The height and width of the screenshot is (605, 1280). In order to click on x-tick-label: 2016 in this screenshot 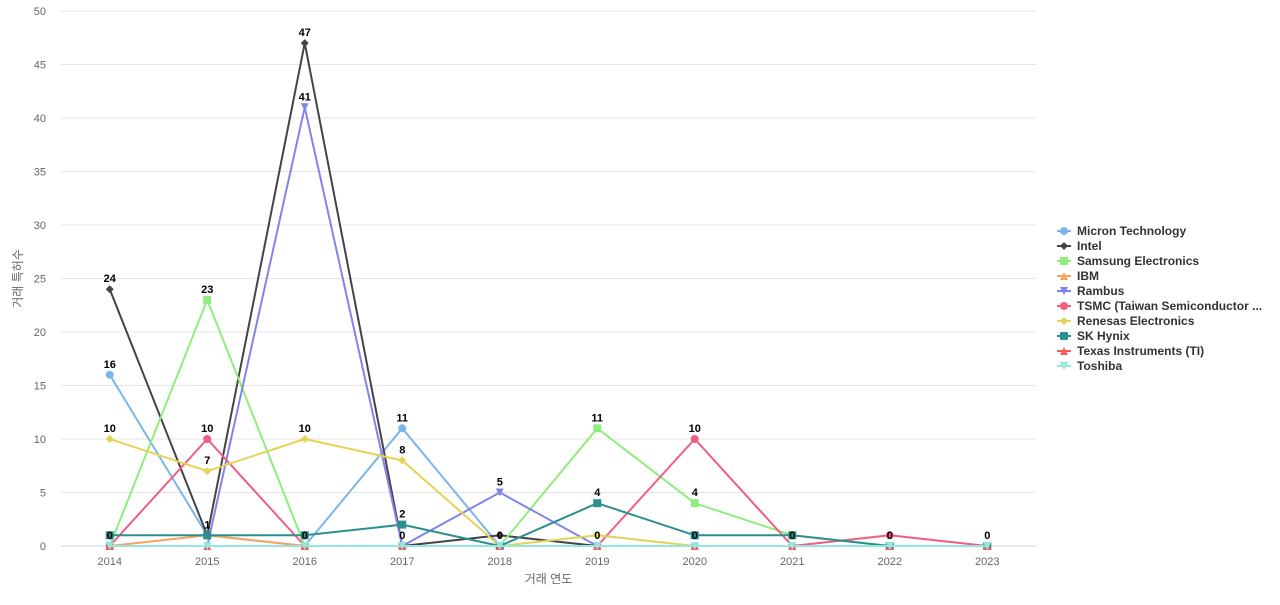, I will do `click(305, 562)`.